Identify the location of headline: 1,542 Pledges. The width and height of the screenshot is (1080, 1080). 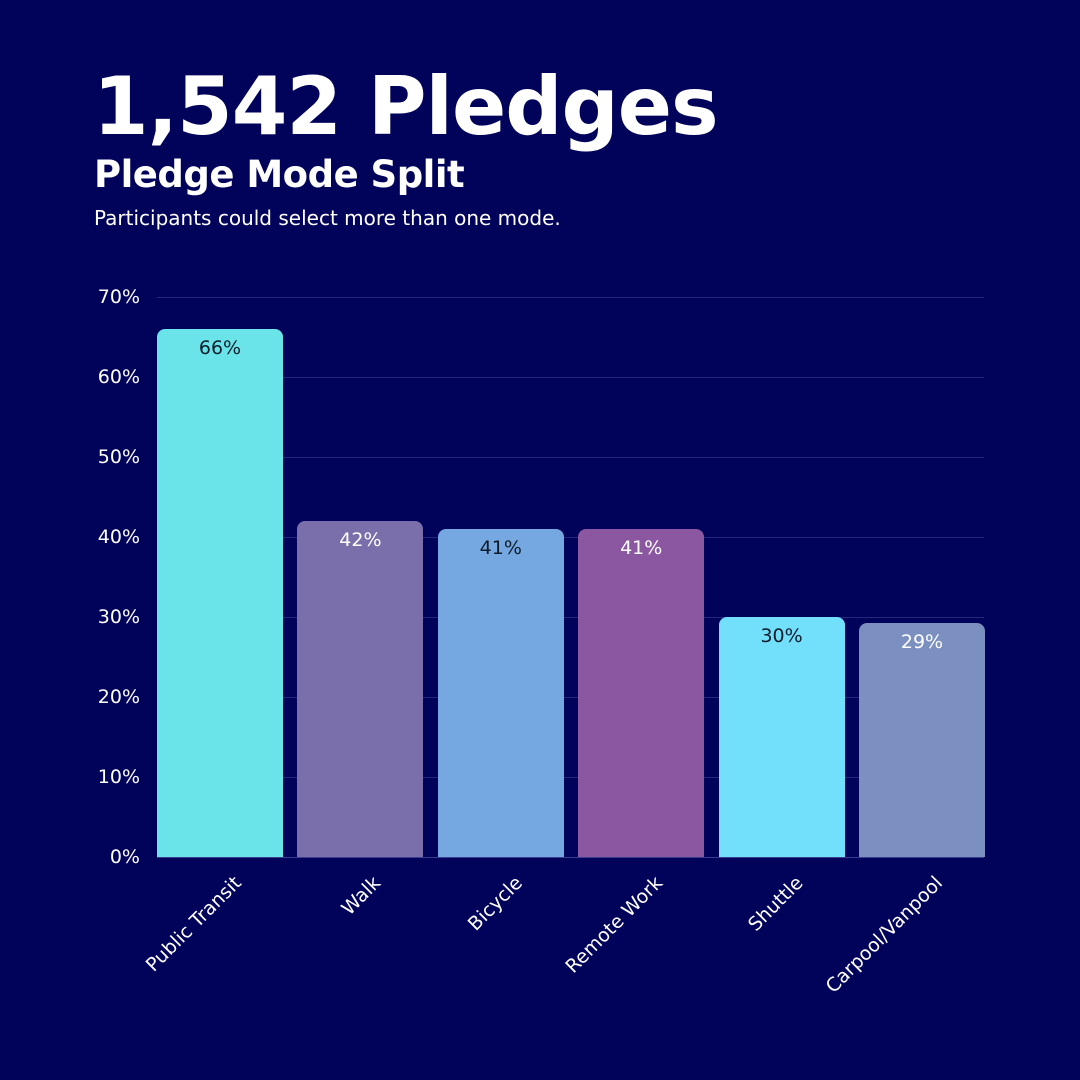
(406, 106).